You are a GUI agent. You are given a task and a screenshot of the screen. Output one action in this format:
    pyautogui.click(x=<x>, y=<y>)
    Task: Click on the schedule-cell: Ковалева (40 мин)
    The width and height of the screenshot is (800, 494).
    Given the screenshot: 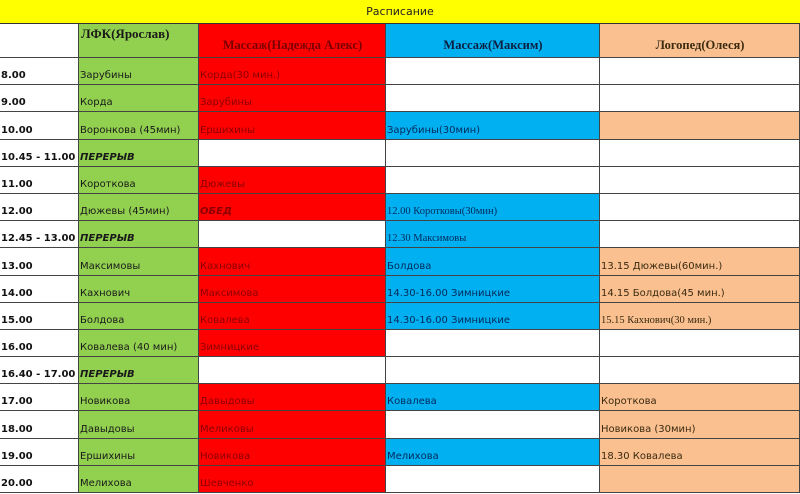 What is the action you would take?
    pyautogui.click(x=139, y=343)
    